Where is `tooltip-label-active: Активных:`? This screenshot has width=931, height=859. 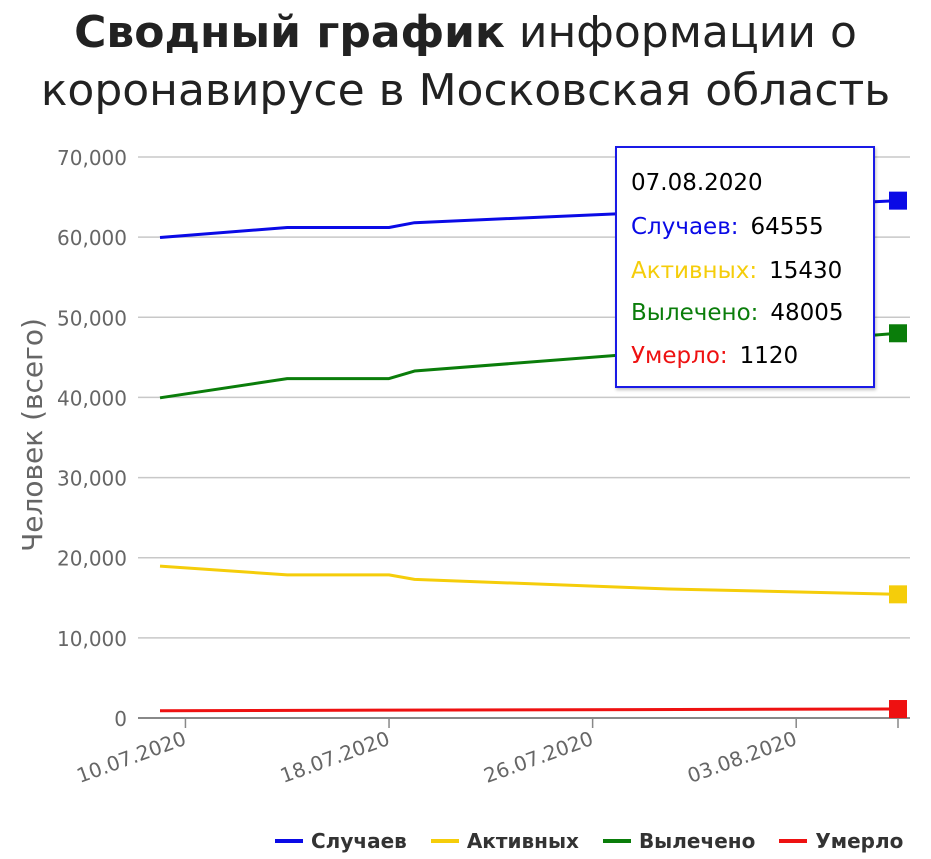 tooltip-label-active: Активных: is located at coordinates (694, 271).